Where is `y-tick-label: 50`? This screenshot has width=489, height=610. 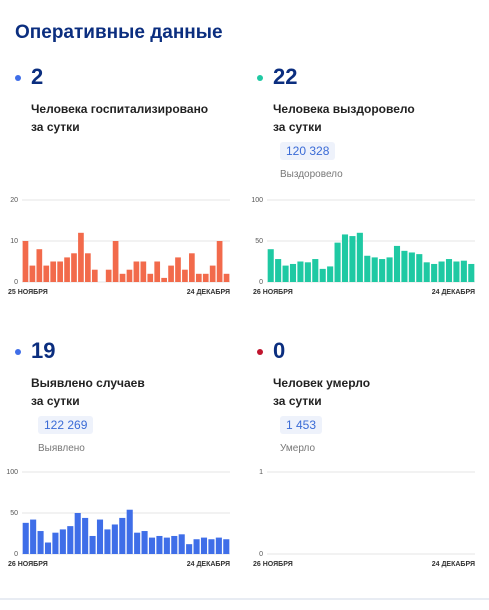
y-tick-label: 50 is located at coordinates (259, 241).